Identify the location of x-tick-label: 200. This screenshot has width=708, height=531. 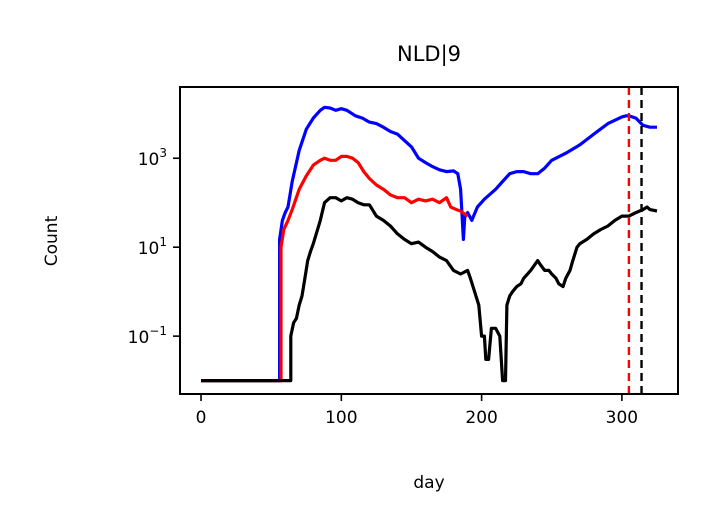
(481, 418).